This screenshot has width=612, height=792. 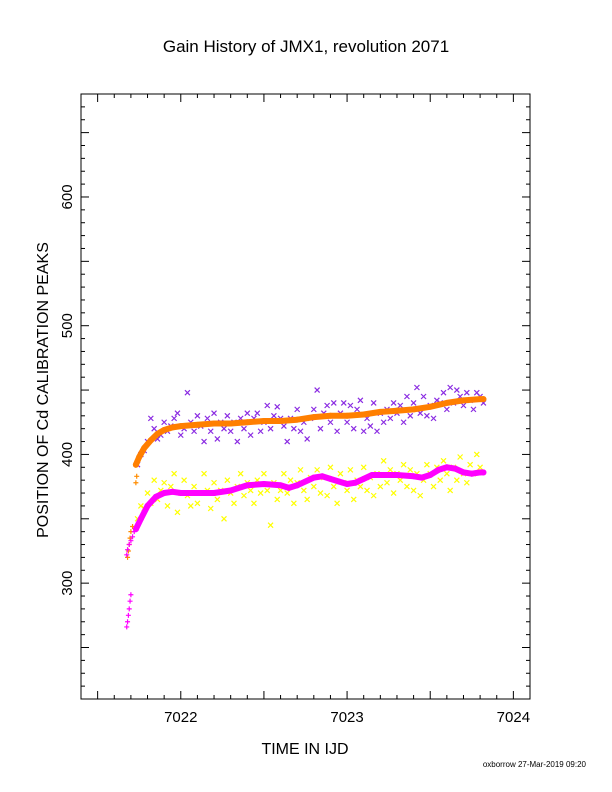 I want to click on y-tick-label: 300, so click(x=67, y=583).